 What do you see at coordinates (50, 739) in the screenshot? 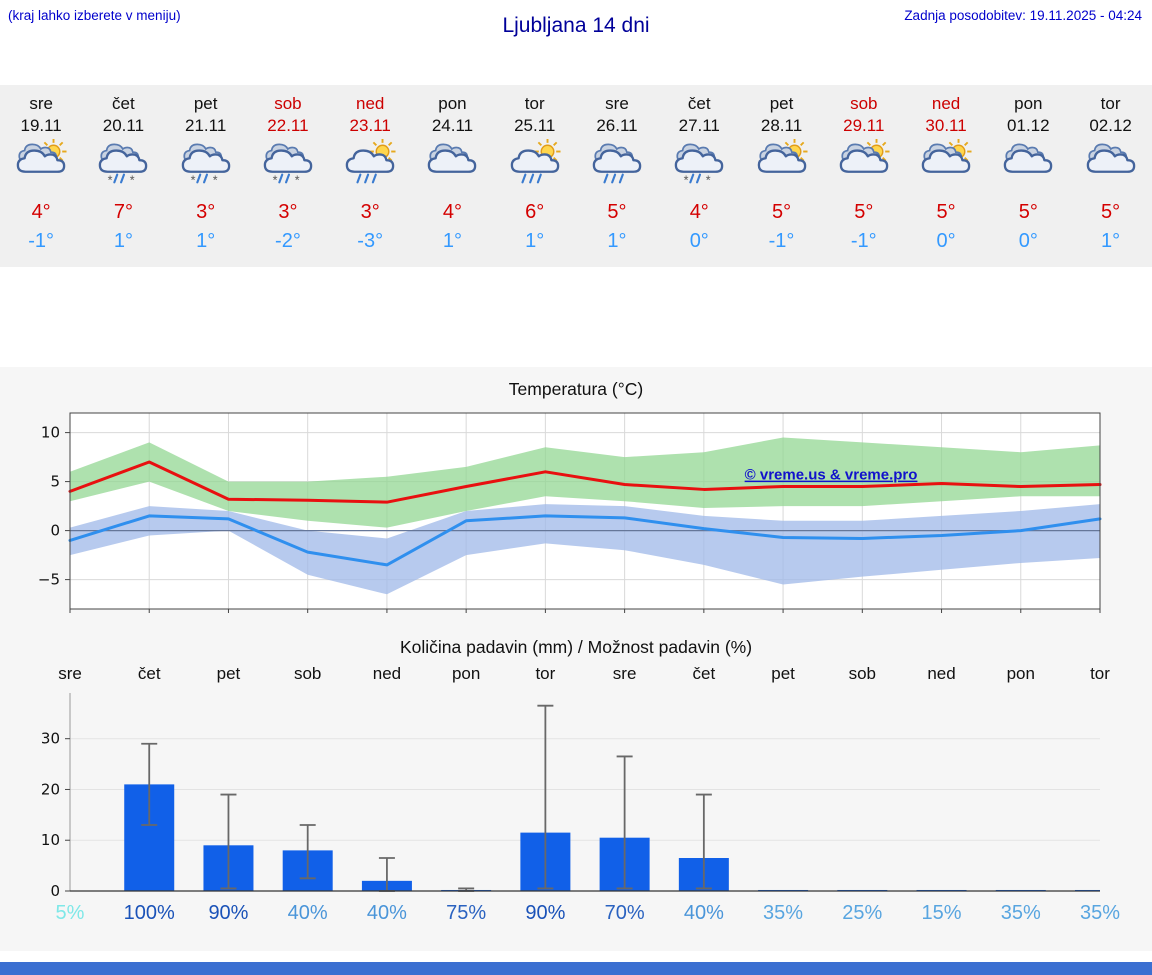
I see `y-tick-label: 30` at bounding box center [50, 739].